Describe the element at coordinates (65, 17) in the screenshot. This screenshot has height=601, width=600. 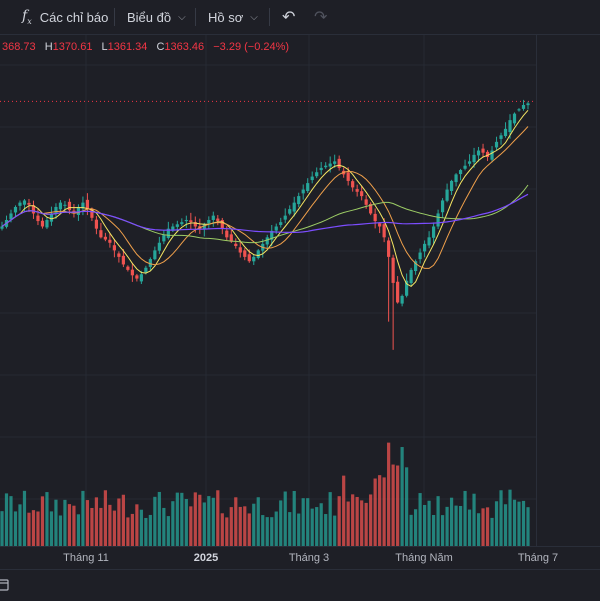
I see `indicators-button: fx Các chỉ báo` at that location.